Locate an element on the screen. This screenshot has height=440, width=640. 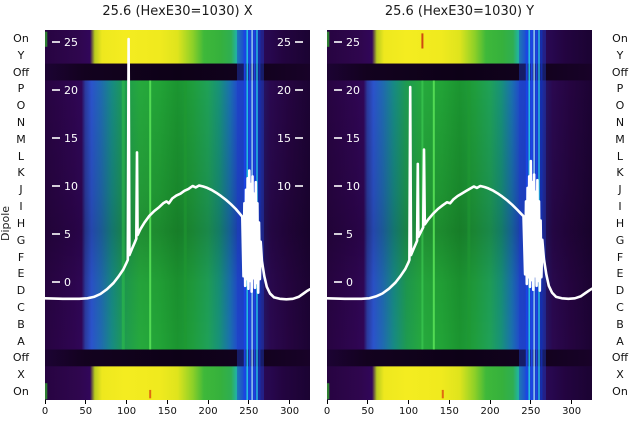
overlay-tick-label-right: 15 is located at coordinates (284, 138).